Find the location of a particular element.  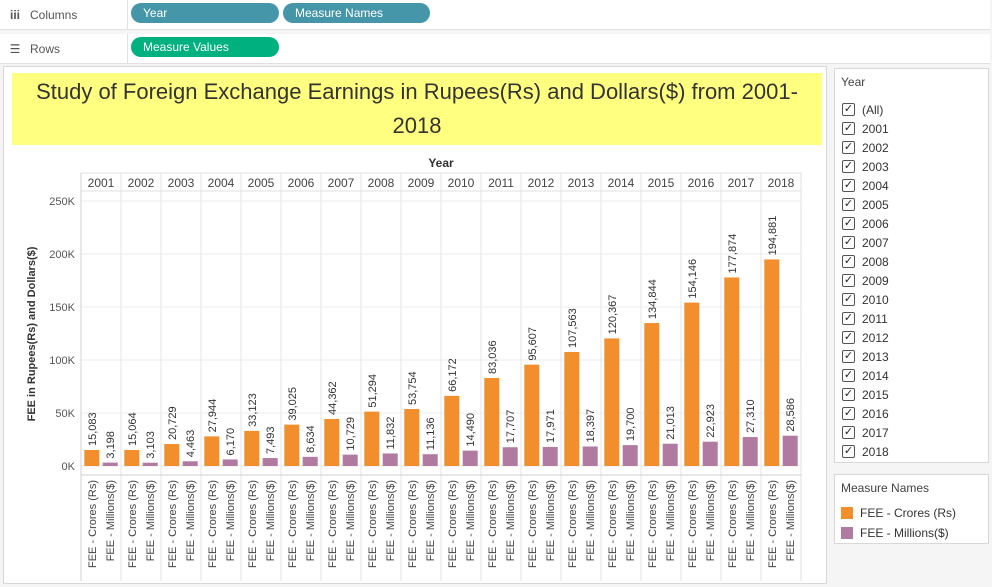

filter-item-2017: ✓ 2017 is located at coordinates (865, 432).